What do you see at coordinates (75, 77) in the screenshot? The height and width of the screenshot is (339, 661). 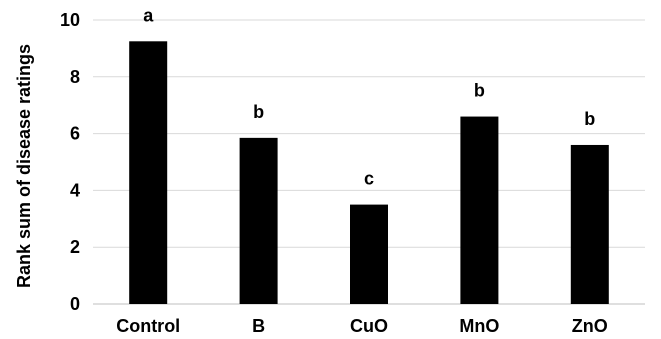 I see `y-tick-label: 8` at bounding box center [75, 77].